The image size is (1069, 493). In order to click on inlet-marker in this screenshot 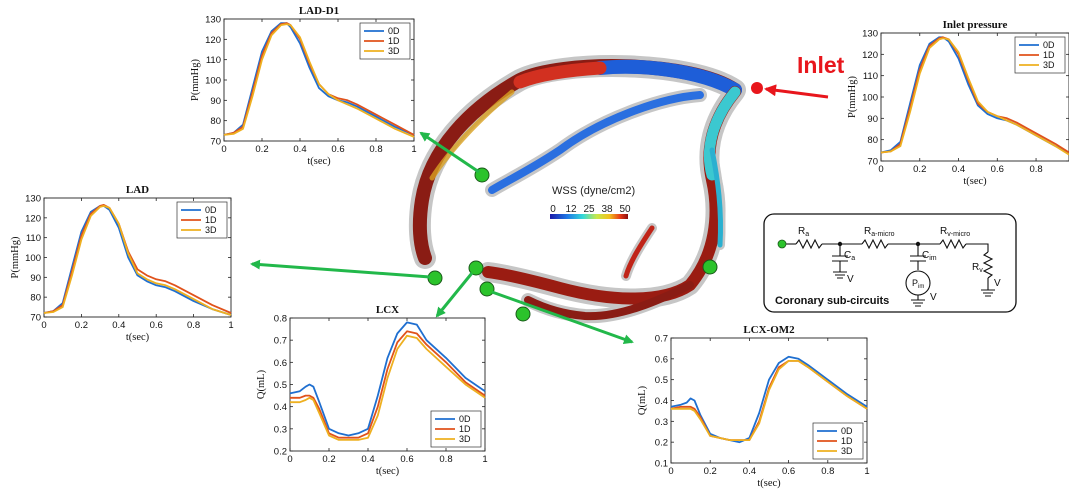, I will do `click(757, 88)`.